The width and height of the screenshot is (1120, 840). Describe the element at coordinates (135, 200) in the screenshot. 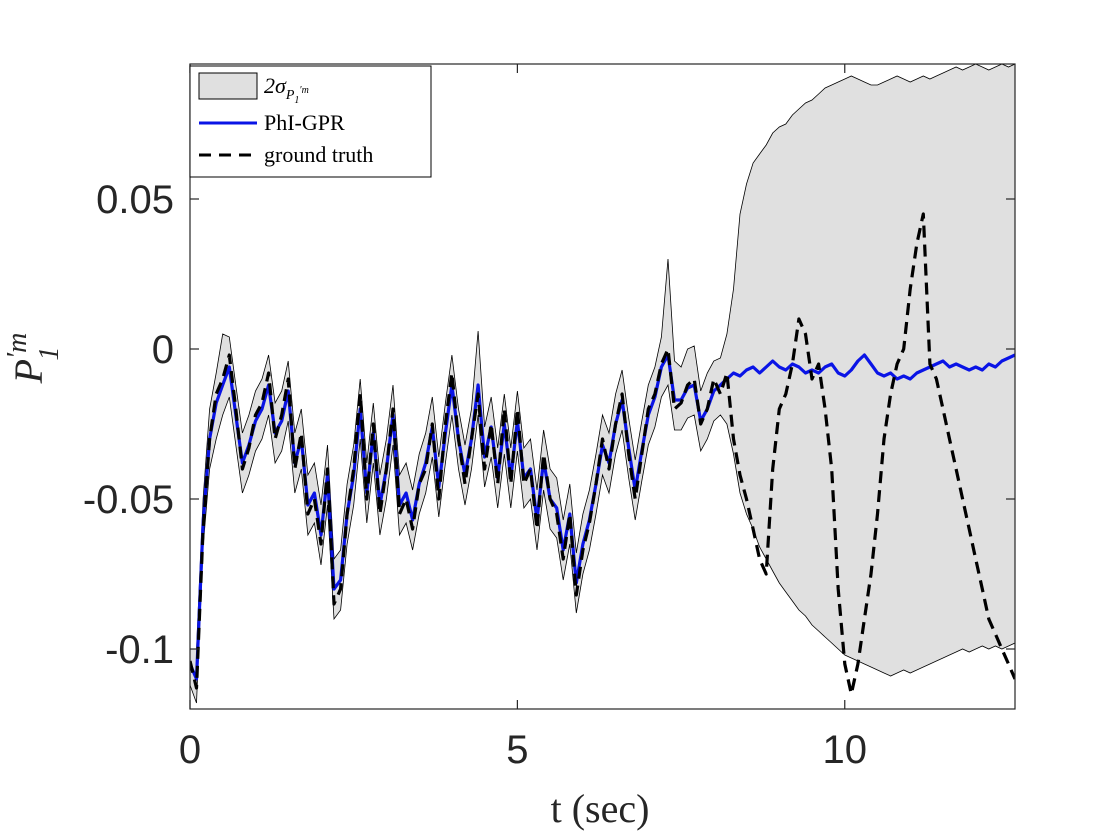

I see `y-tick-label: 0.05` at that location.